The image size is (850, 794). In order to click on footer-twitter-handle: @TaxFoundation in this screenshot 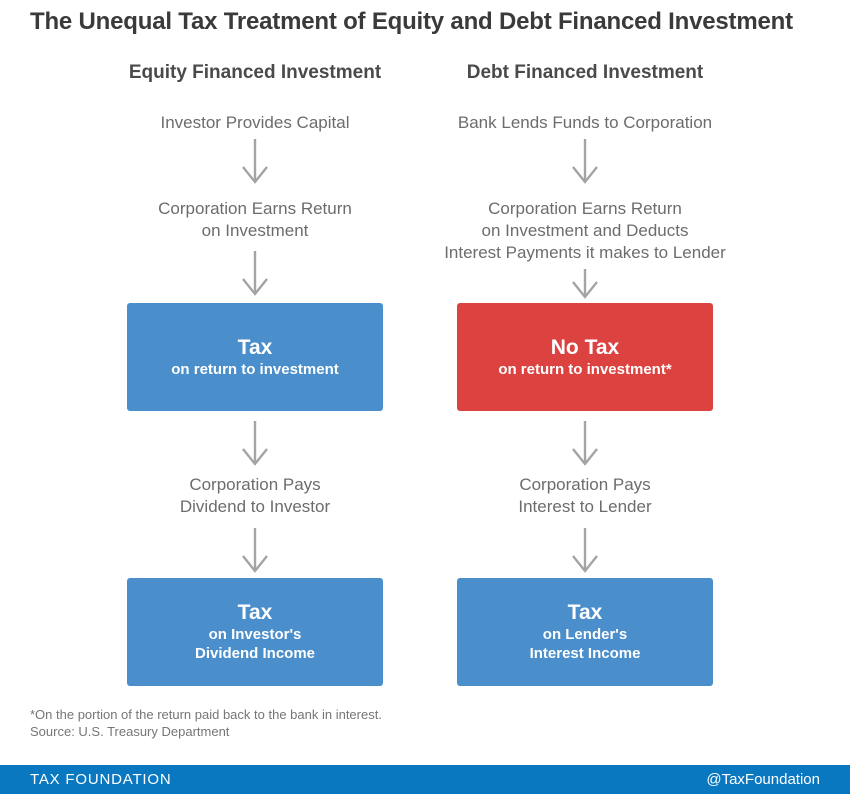, I will do `click(763, 779)`.